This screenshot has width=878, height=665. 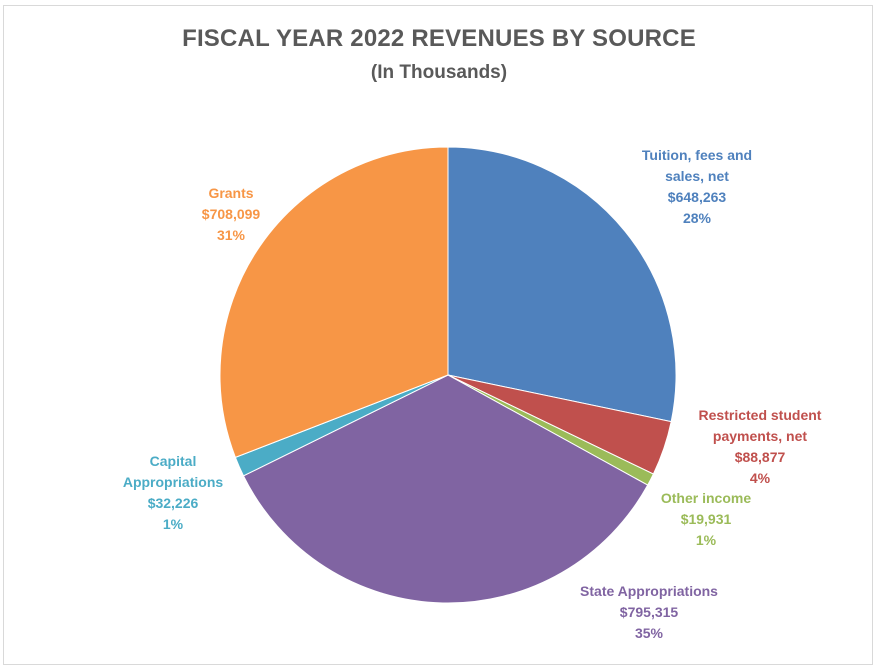 I want to click on chart-subtitle: (In Thousands), so click(x=439, y=72).